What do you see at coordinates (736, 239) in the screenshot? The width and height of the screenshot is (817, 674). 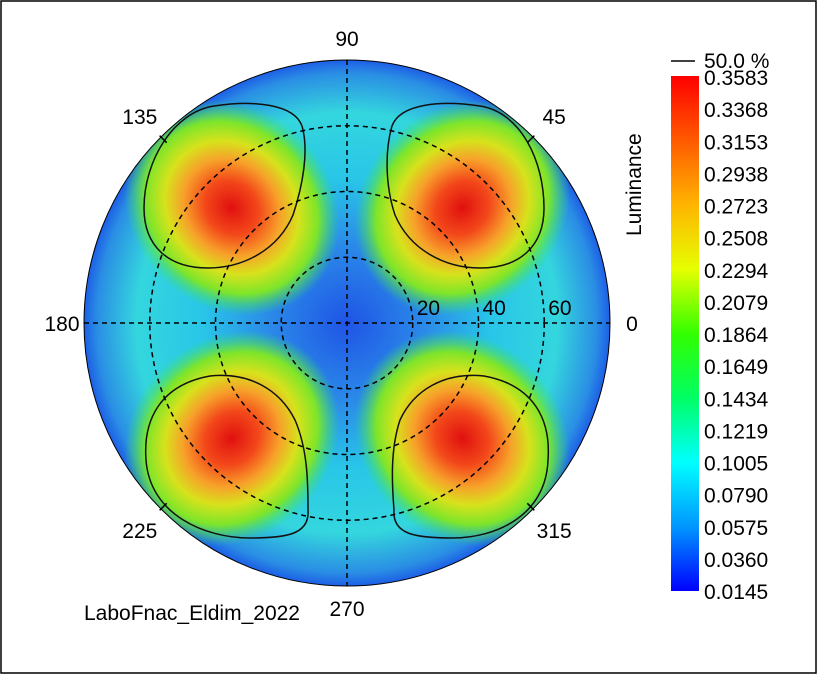 I see `colorbar-tick-label: 0.2508` at bounding box center [736, 239].